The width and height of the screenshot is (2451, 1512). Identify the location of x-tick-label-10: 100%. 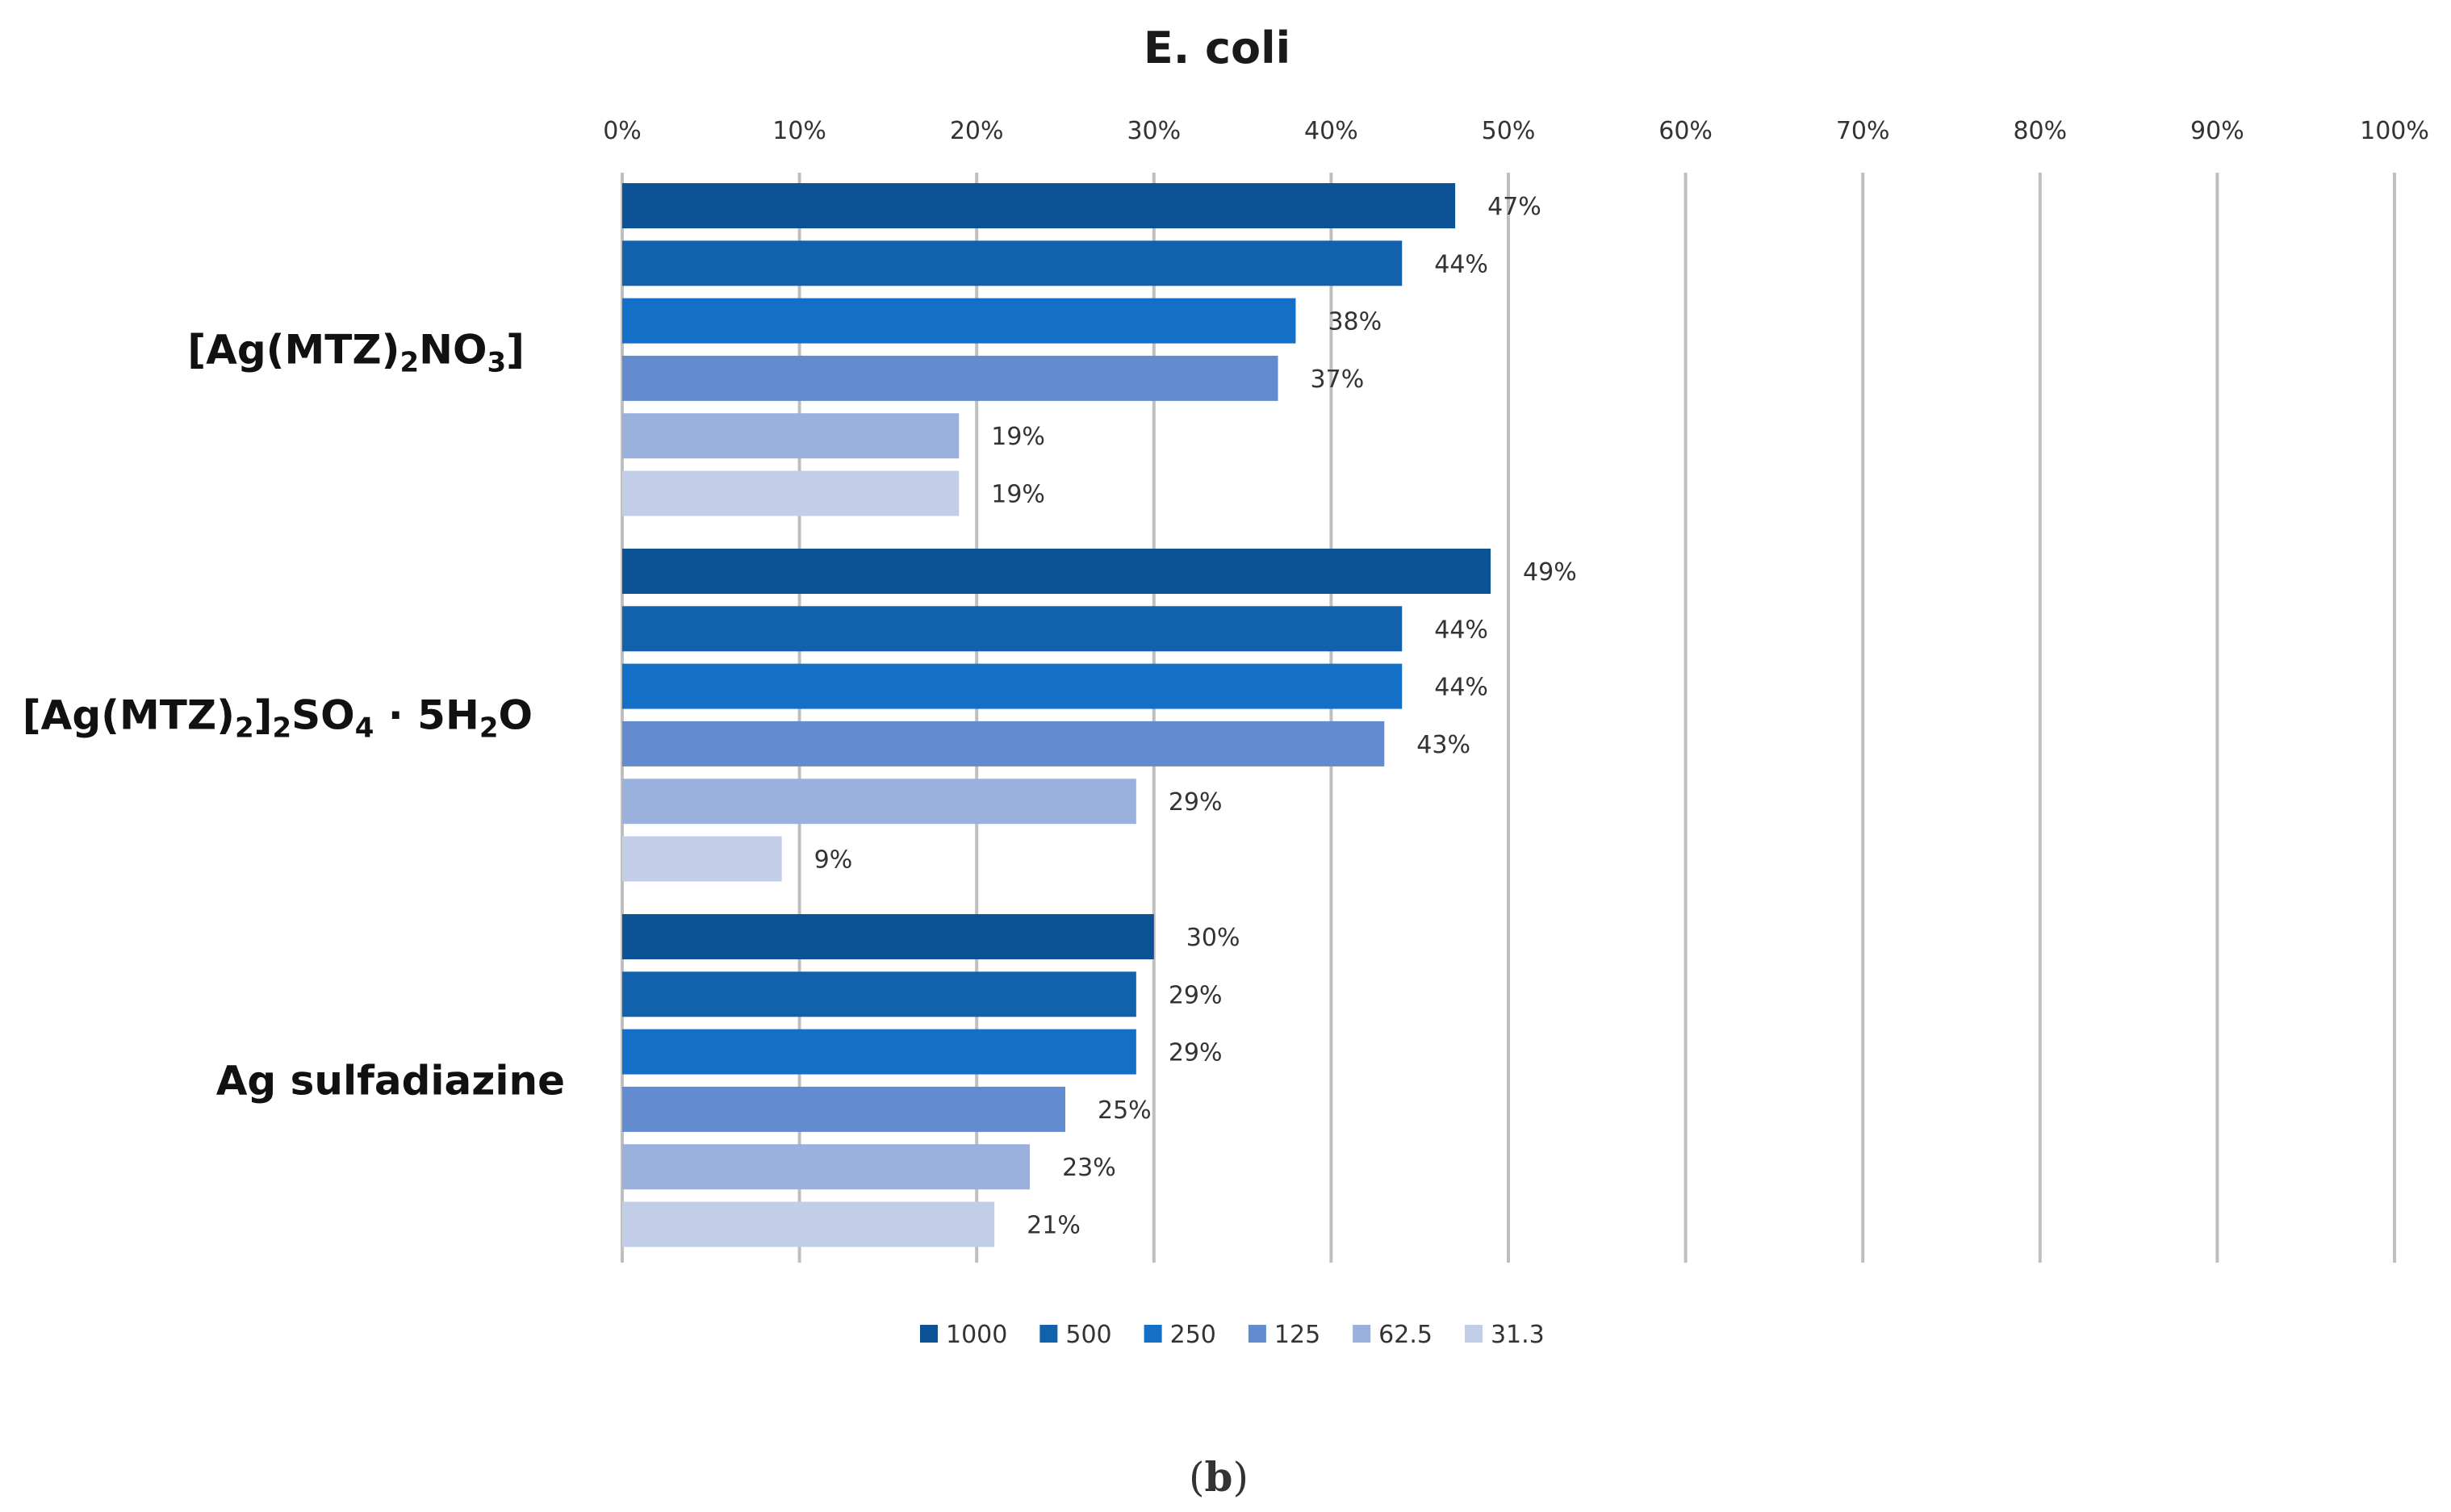
(2394, 131).